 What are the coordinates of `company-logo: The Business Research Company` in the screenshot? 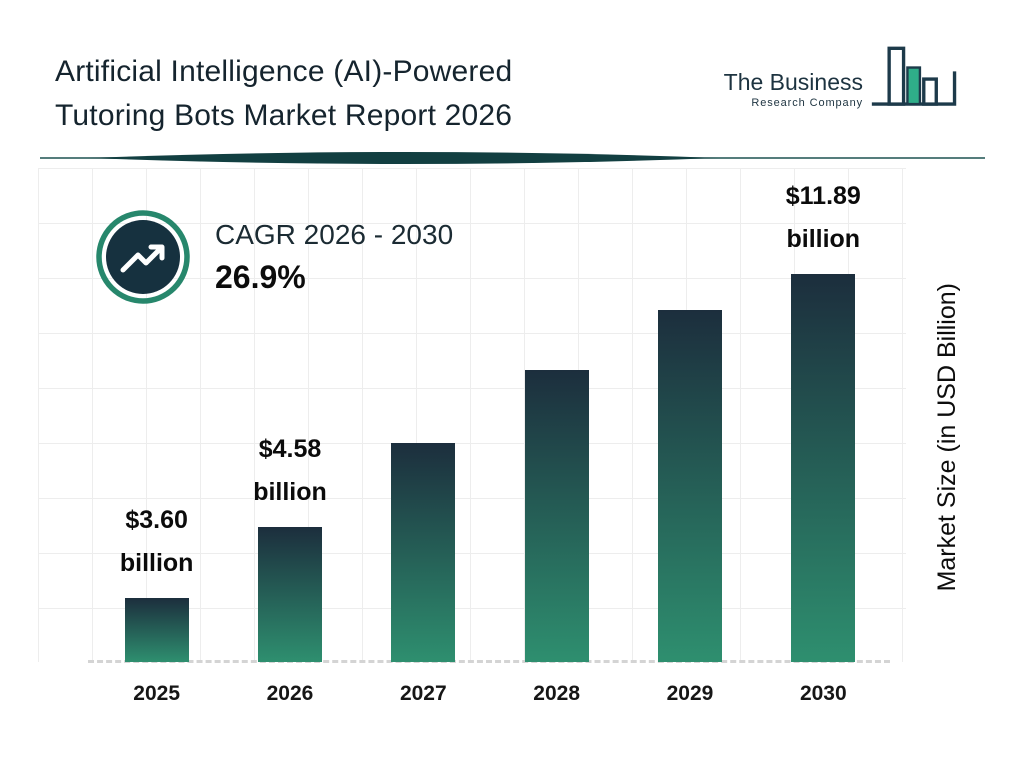 It's located at (846, 81).